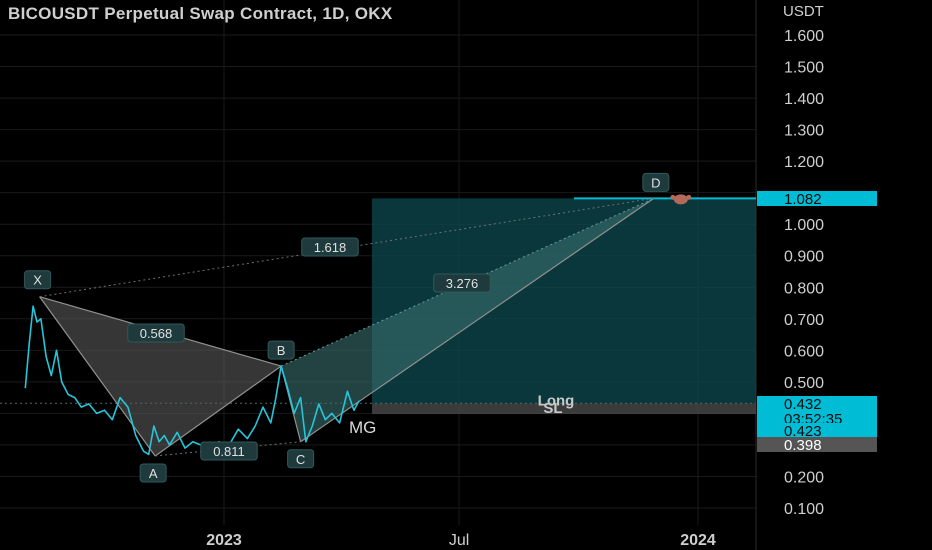 This screenshot has height=550, width=932. I want to click on price-label-text: 0.423, so click(803, 431).